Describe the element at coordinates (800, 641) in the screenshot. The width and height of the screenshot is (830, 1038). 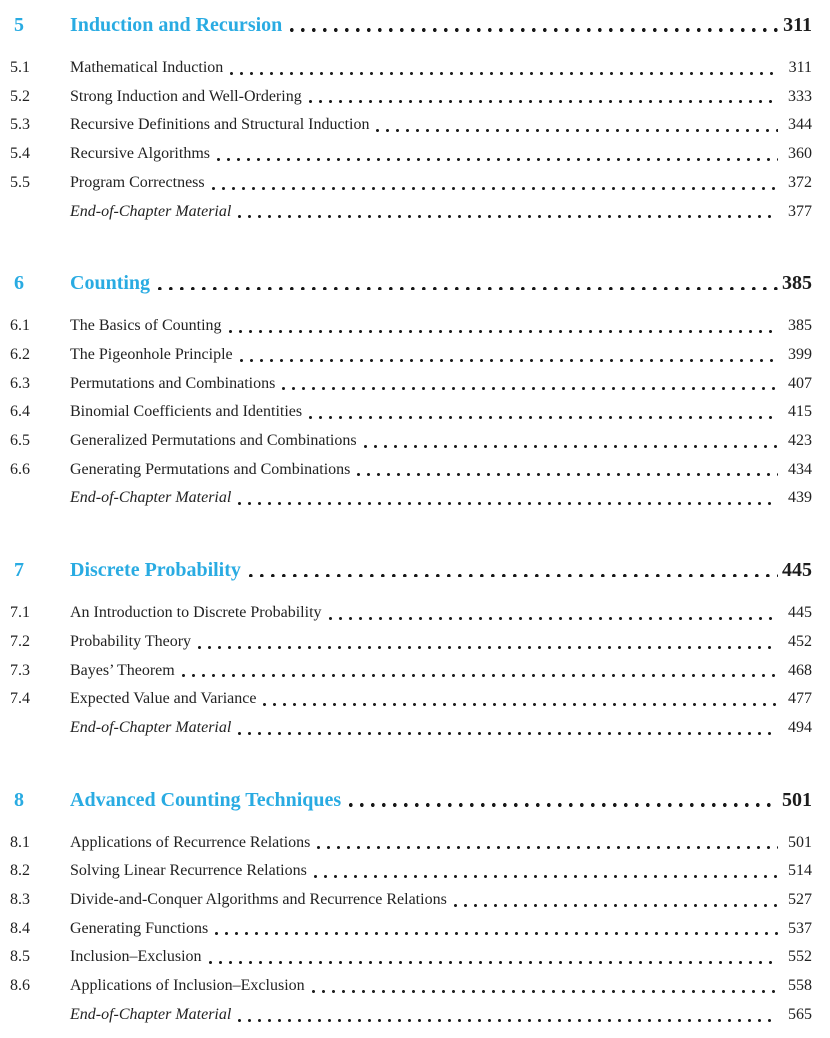
I see `section-page-number: 452` at that location.